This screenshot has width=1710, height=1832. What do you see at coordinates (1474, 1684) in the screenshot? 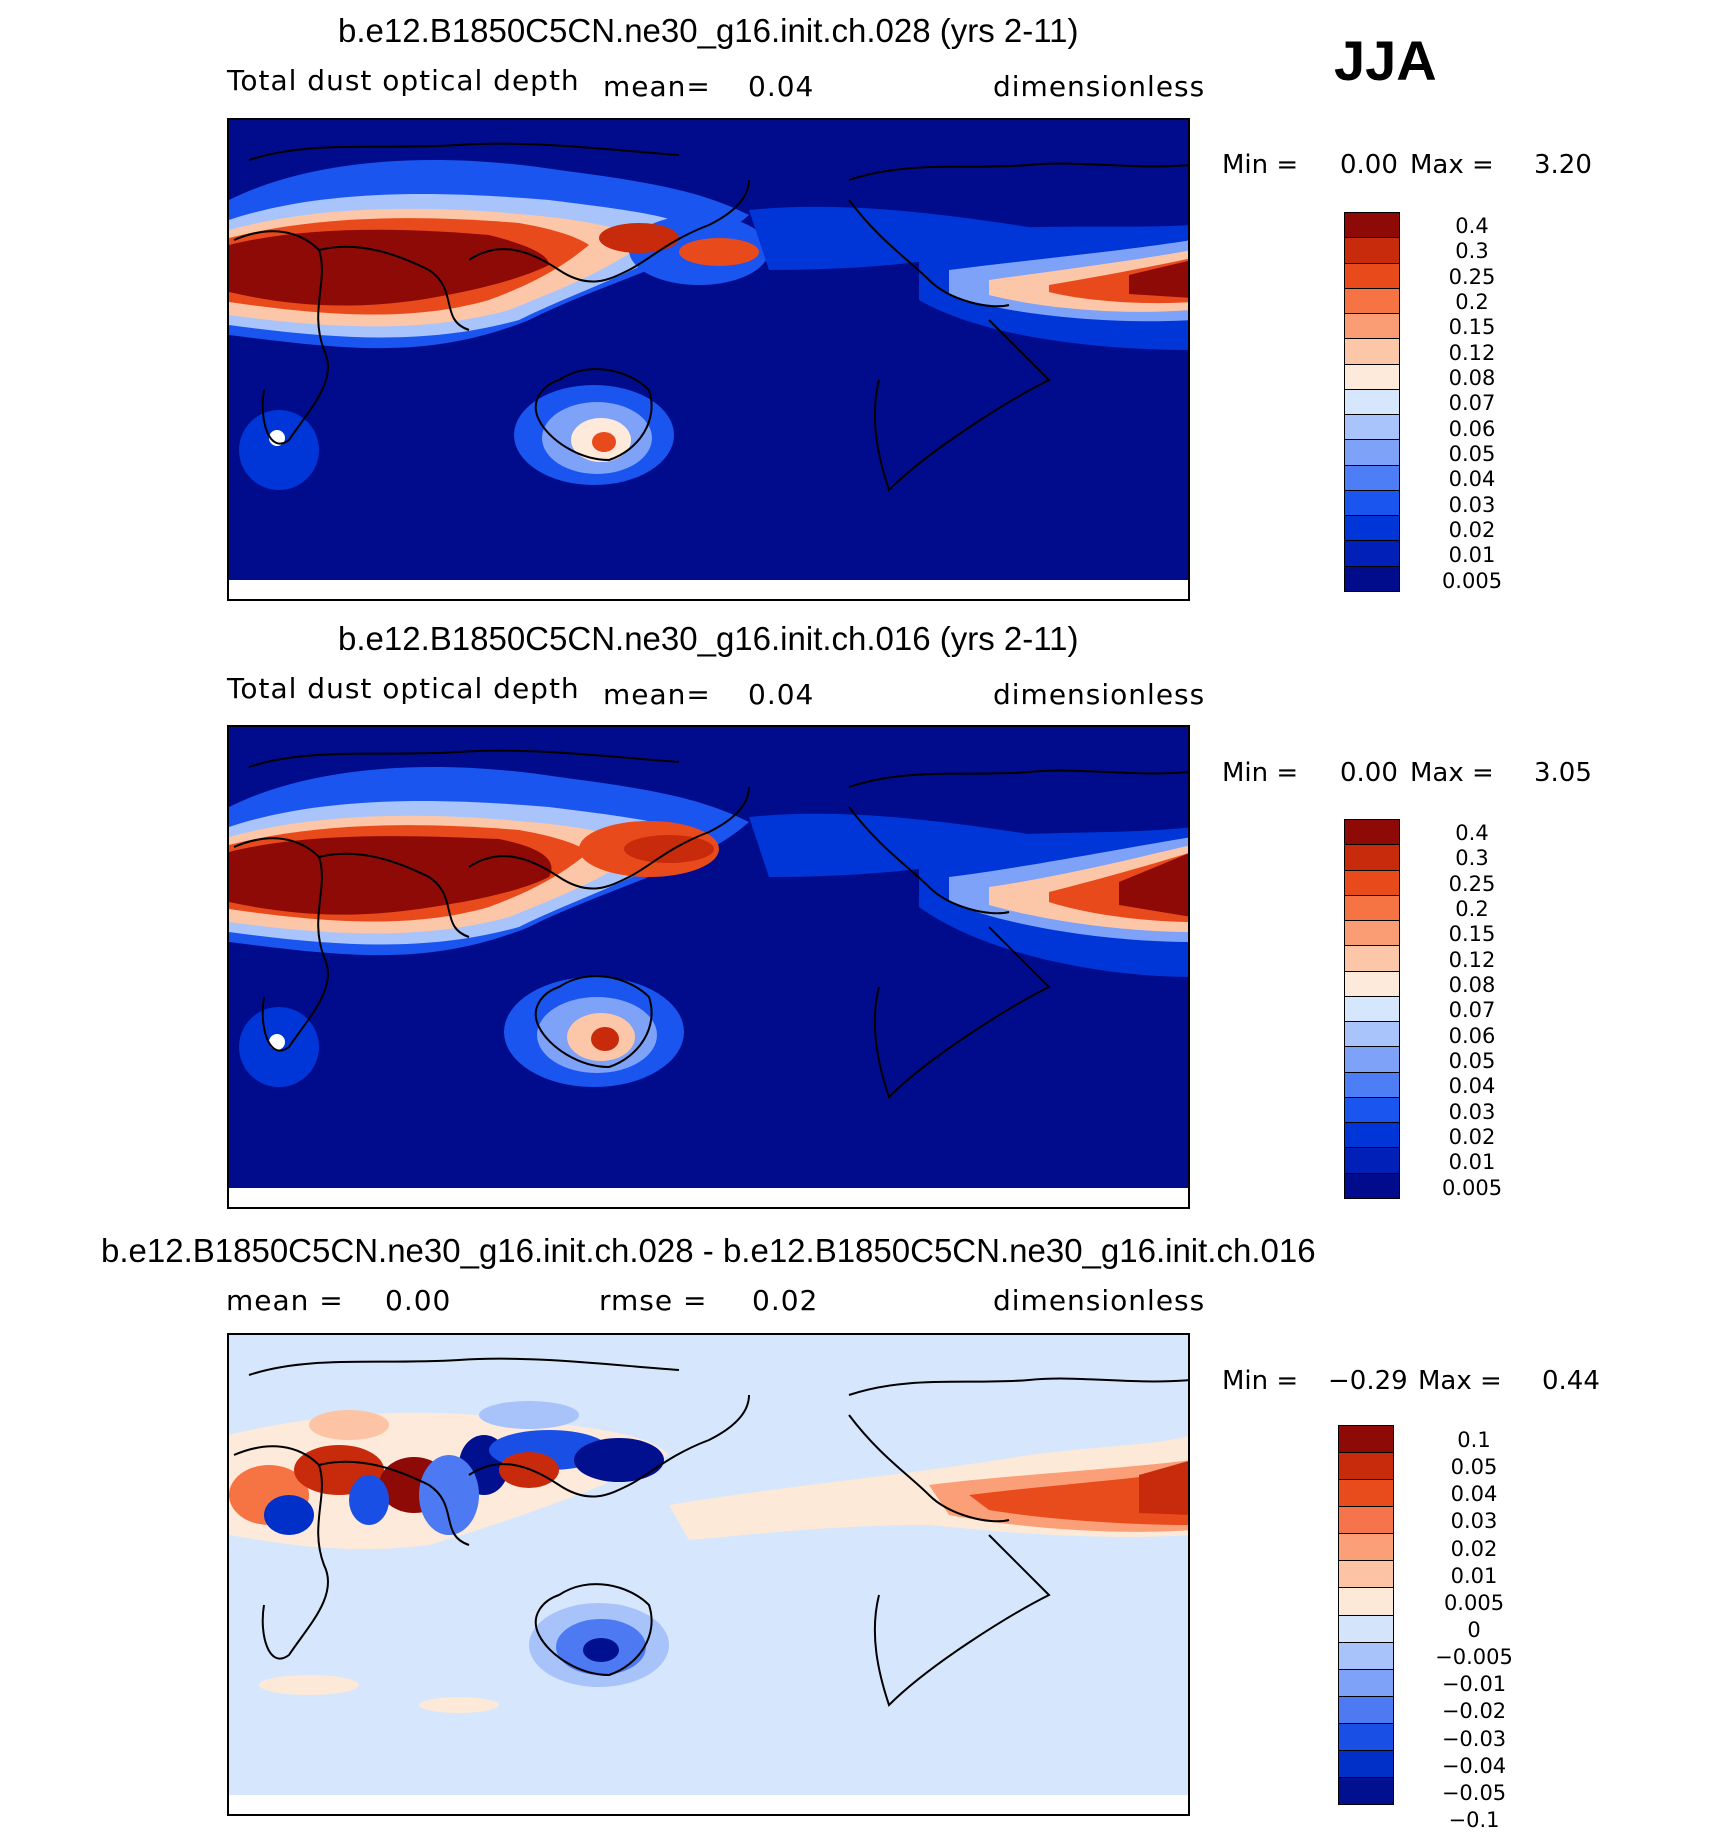
I see `colorbar-tick-label: −0.01` at bounding box center [1474, 1684].